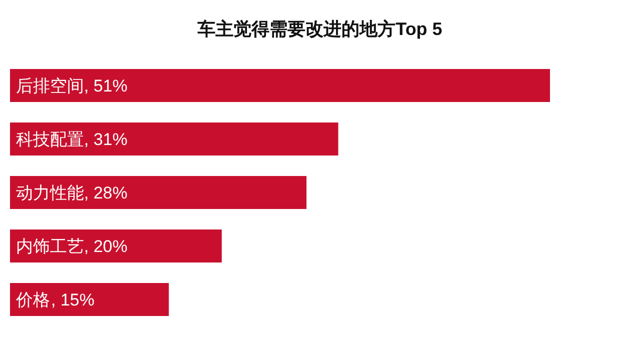  I want to click on y-tick-label: 价格, so click(32, 300).